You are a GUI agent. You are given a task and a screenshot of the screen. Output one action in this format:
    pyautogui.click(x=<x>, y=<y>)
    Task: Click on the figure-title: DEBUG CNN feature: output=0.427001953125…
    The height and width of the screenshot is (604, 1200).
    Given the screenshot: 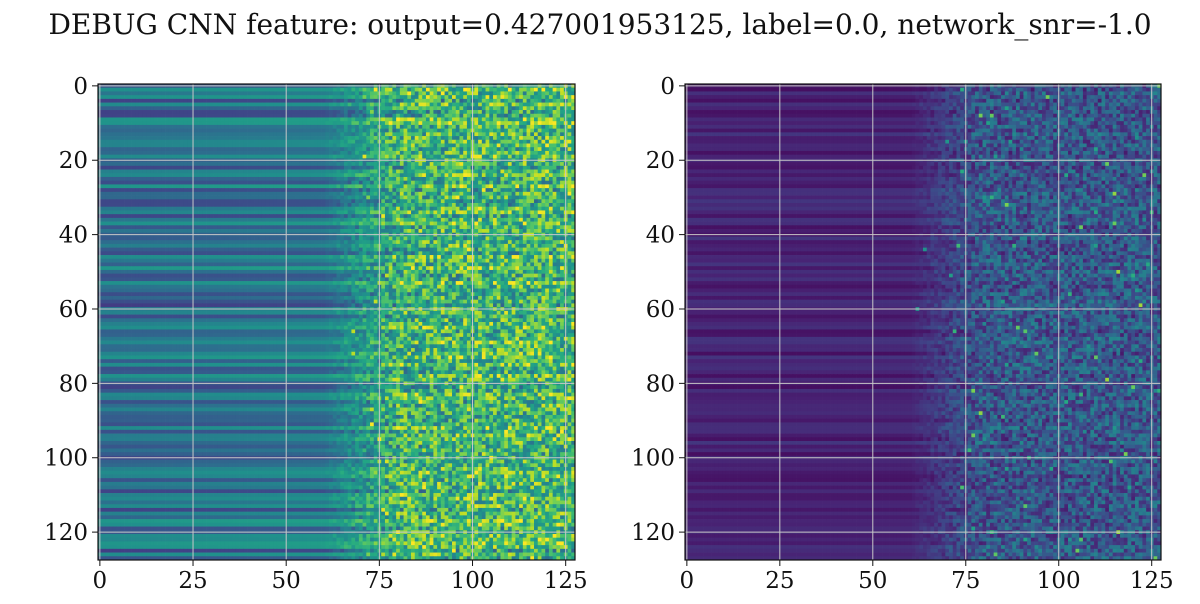 What is the action you would take?
    pyautogui.click(x=600, y=24)
    